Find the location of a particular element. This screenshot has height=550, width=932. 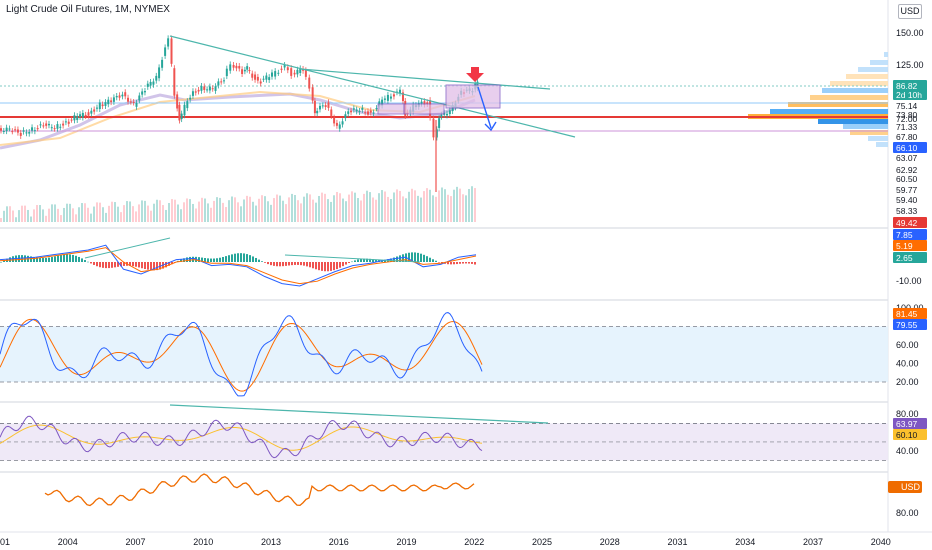

price-badge-label: 67.80 is located at coordinates (907, 137).